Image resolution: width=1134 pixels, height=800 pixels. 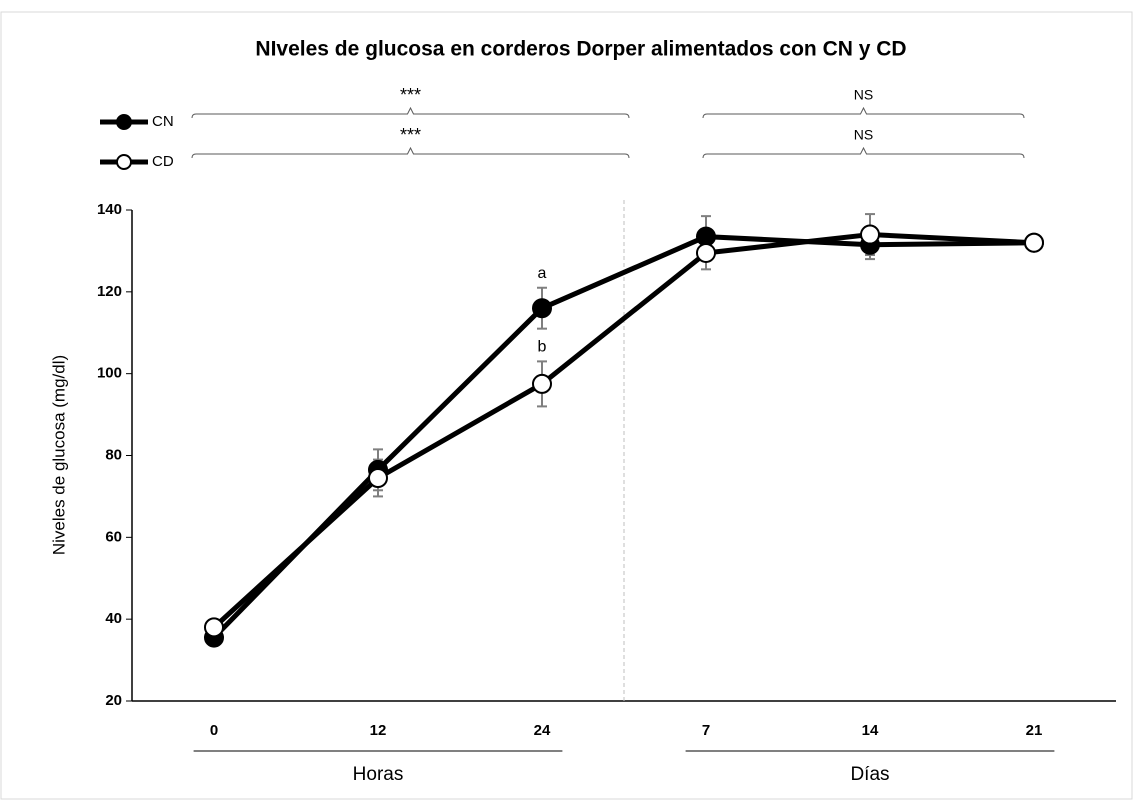 What do you see at coordinates (109, 291) in the screenshot?
I see `y-tick-label: 120` at bounding box center [109, 291].